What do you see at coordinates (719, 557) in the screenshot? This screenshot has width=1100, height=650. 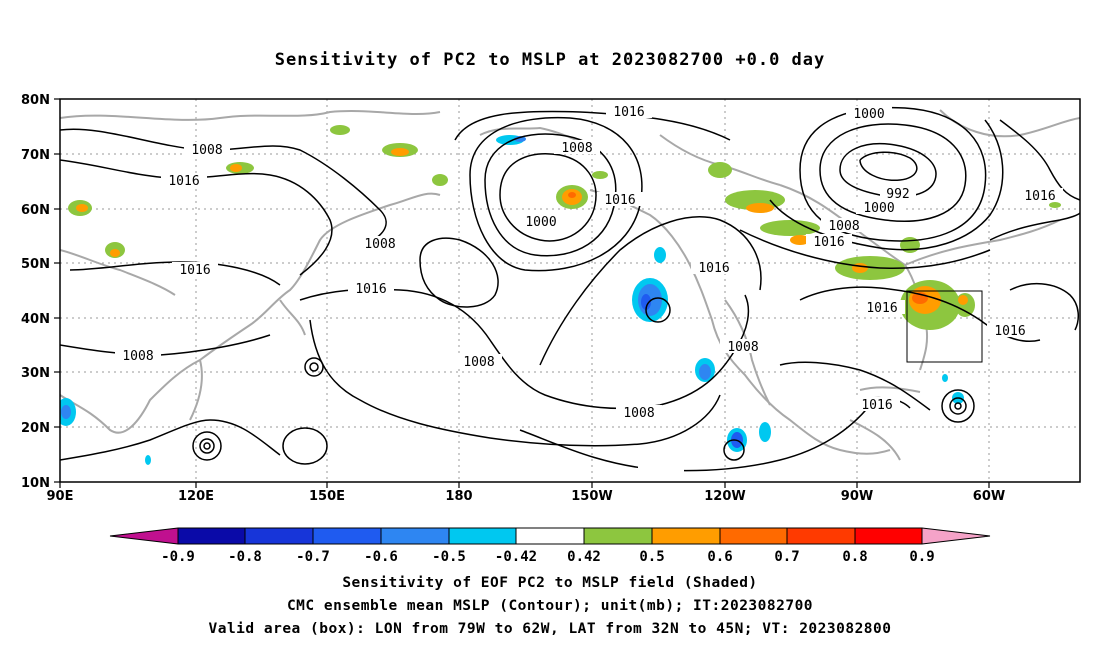 I see `colorbar-label: 0.6` at bounding box center [719, 557].